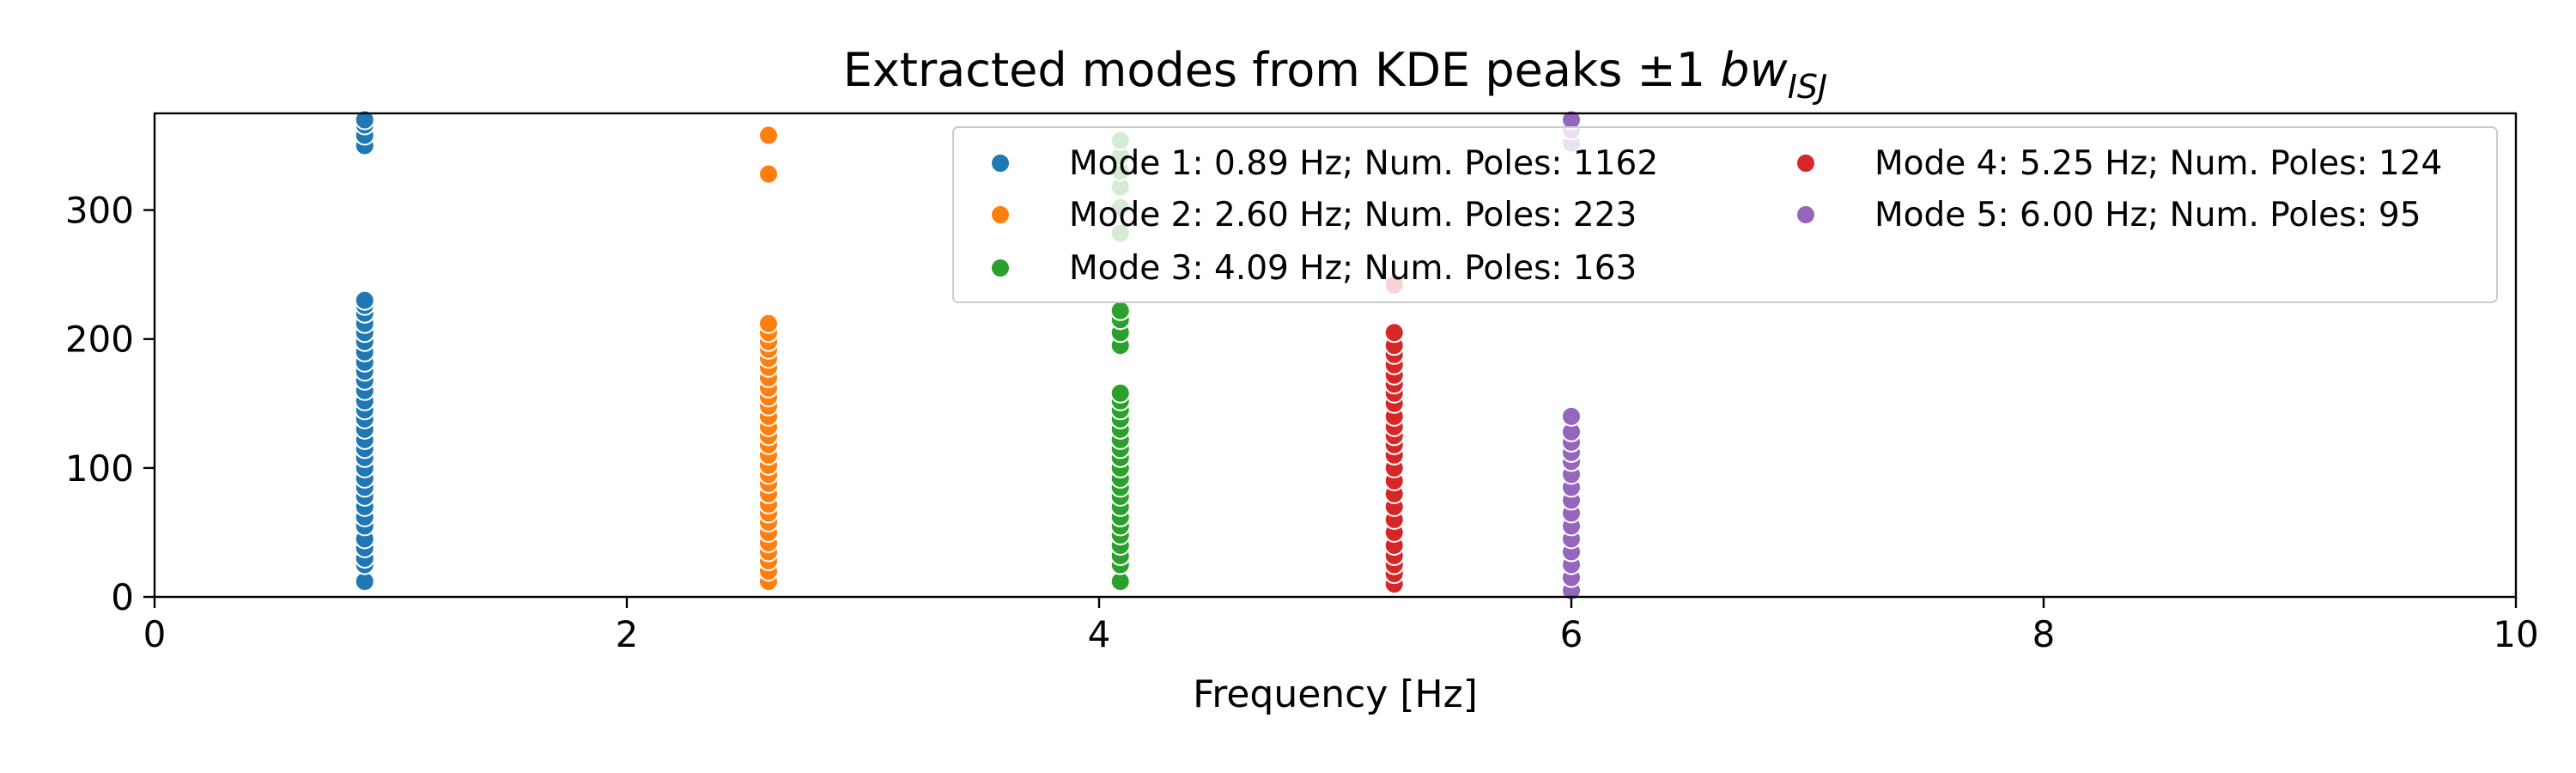  Describe the element at coordinates (110, 404) in the screenshot. I see `y-axis: 0 100 200 300` at that location.